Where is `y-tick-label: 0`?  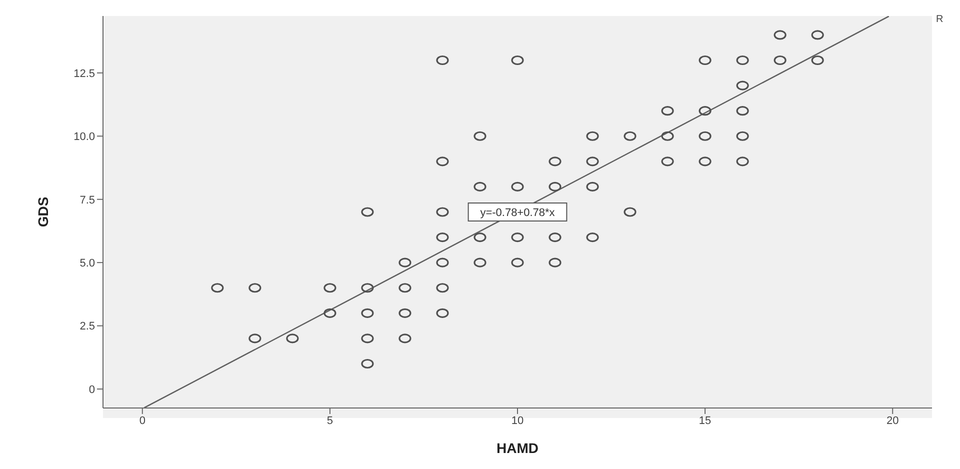 y-tick-label: 0 is located at coordinates (91, 390).